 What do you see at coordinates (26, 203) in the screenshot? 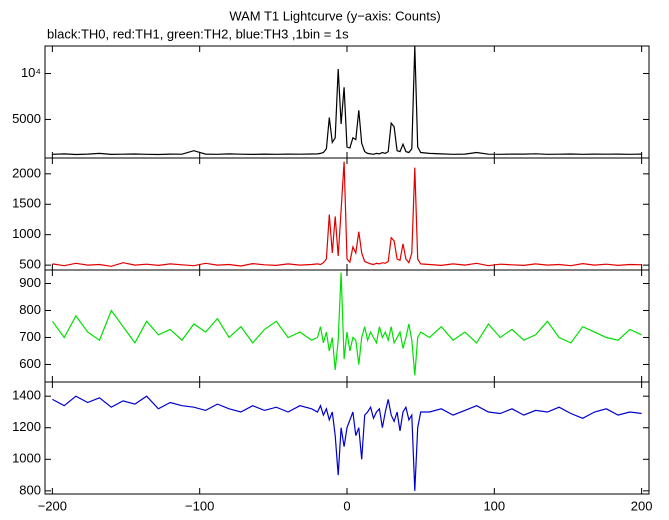
I see `y-tick-label: 1500` at bounding box center [26, 203].